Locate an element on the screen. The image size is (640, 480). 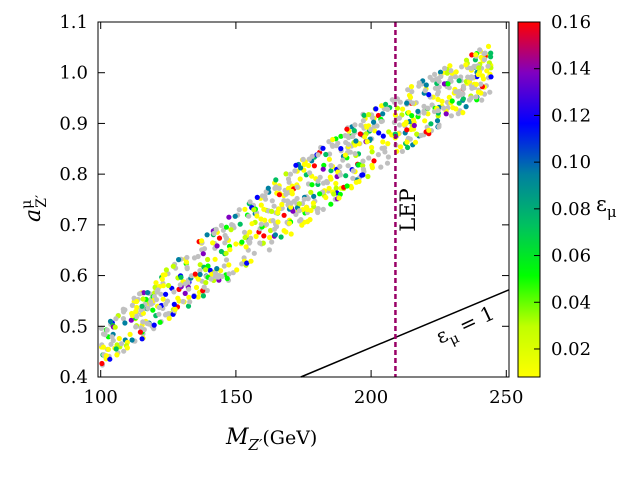
x-tick-label: 150 is located at coordinates (236, 397).